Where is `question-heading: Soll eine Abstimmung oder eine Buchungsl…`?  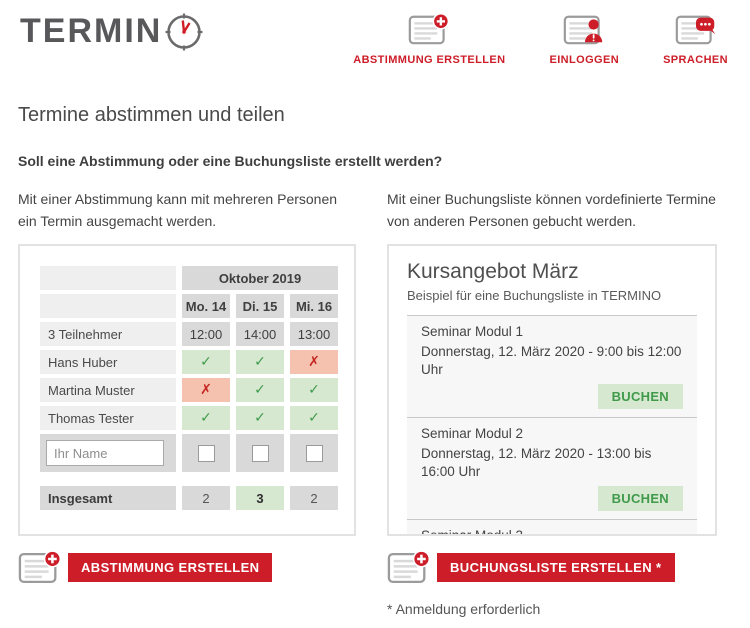 question-heading: Soll eine Abstimmung oder eine Buchungsl… is located at coordinates (230, 161).